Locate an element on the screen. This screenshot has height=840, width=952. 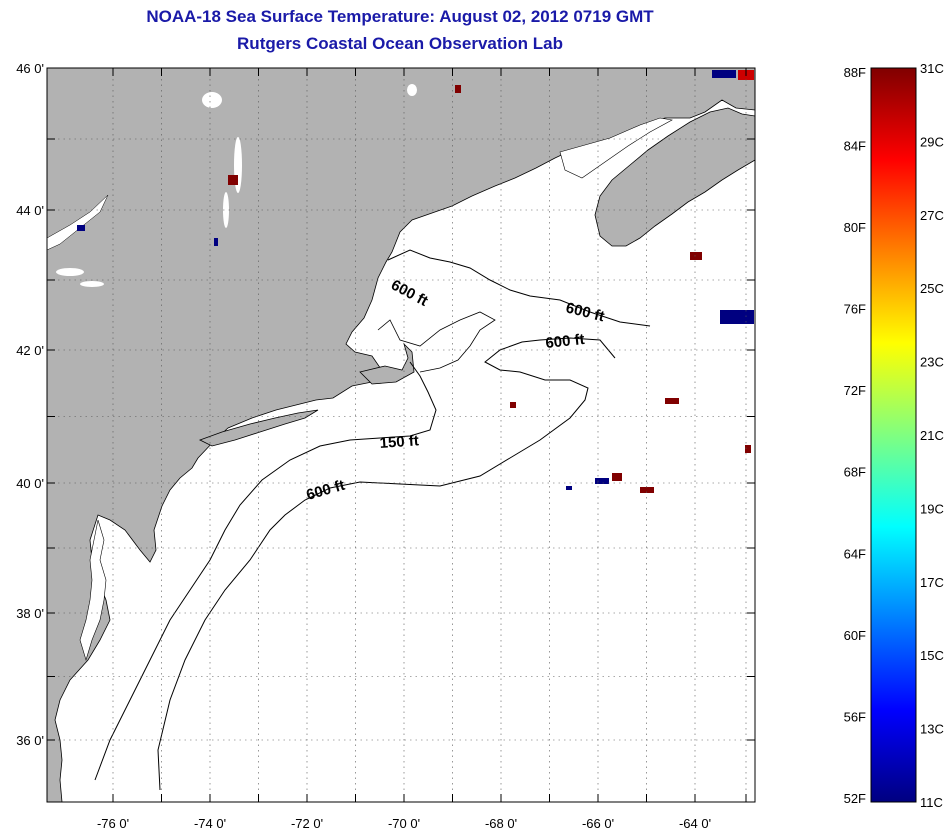
lat-tick-label: 46 0' is located at coordinates (30, 68).